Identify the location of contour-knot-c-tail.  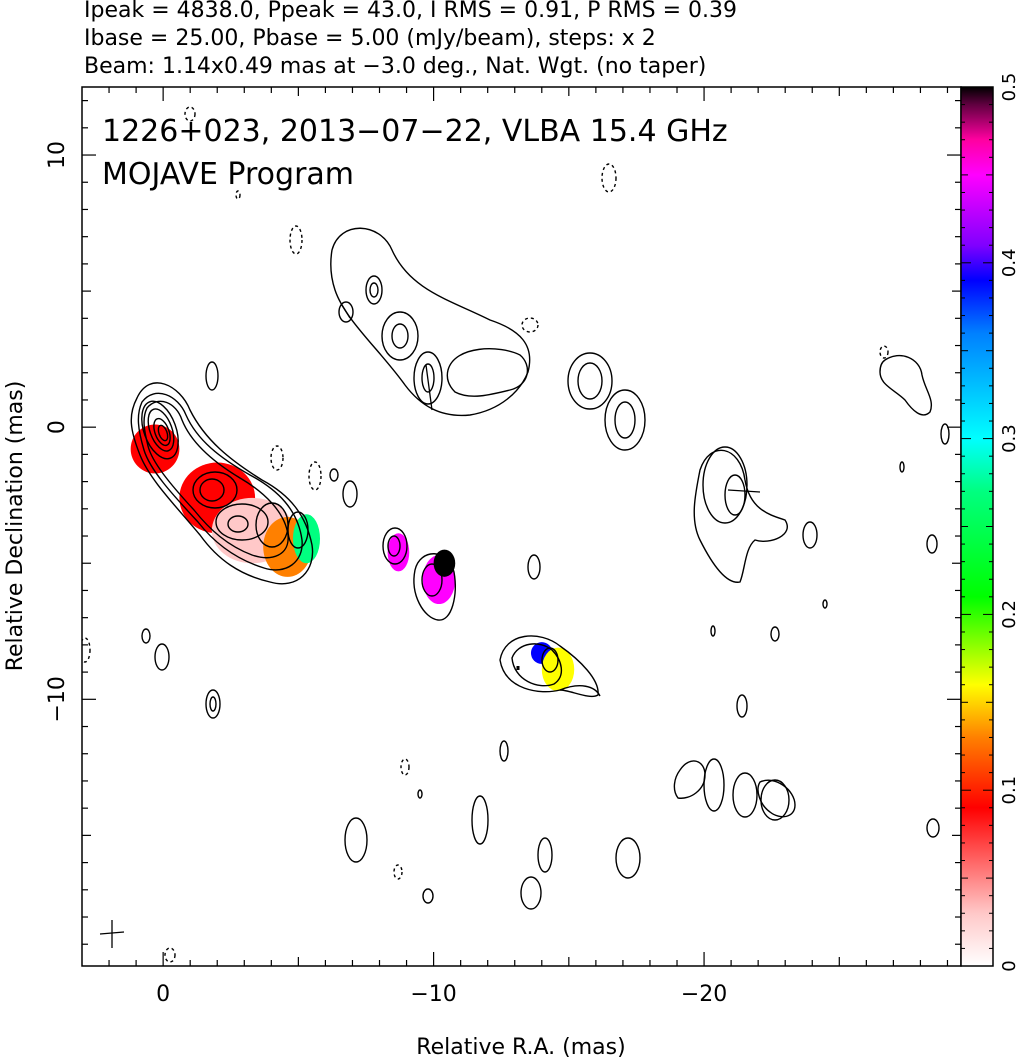
(580, 691).